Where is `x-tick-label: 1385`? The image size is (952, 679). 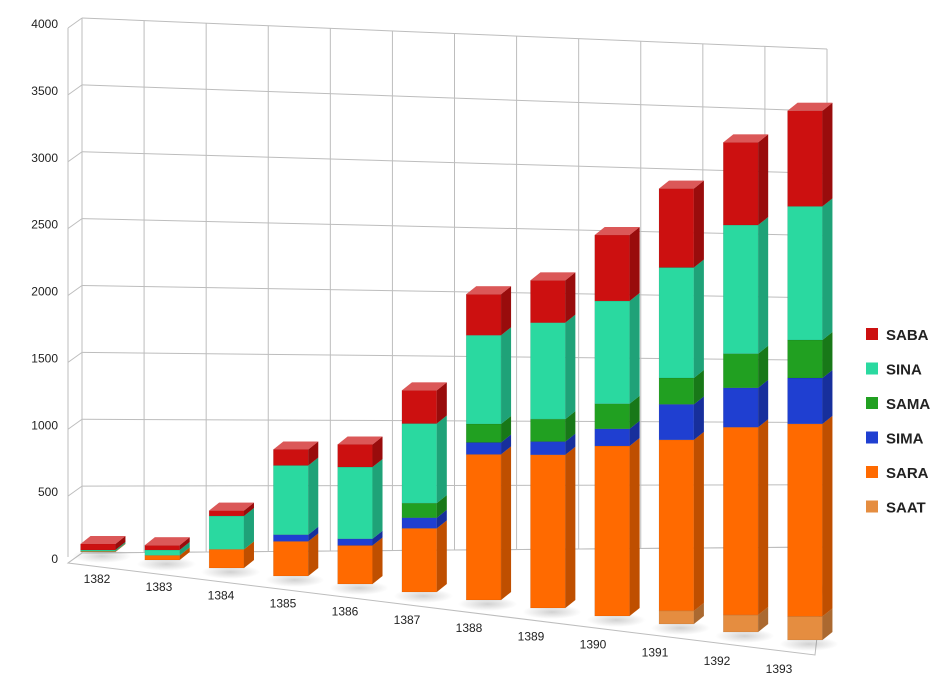 x-tick-label: 1385 is located at coordinates (283, 604).